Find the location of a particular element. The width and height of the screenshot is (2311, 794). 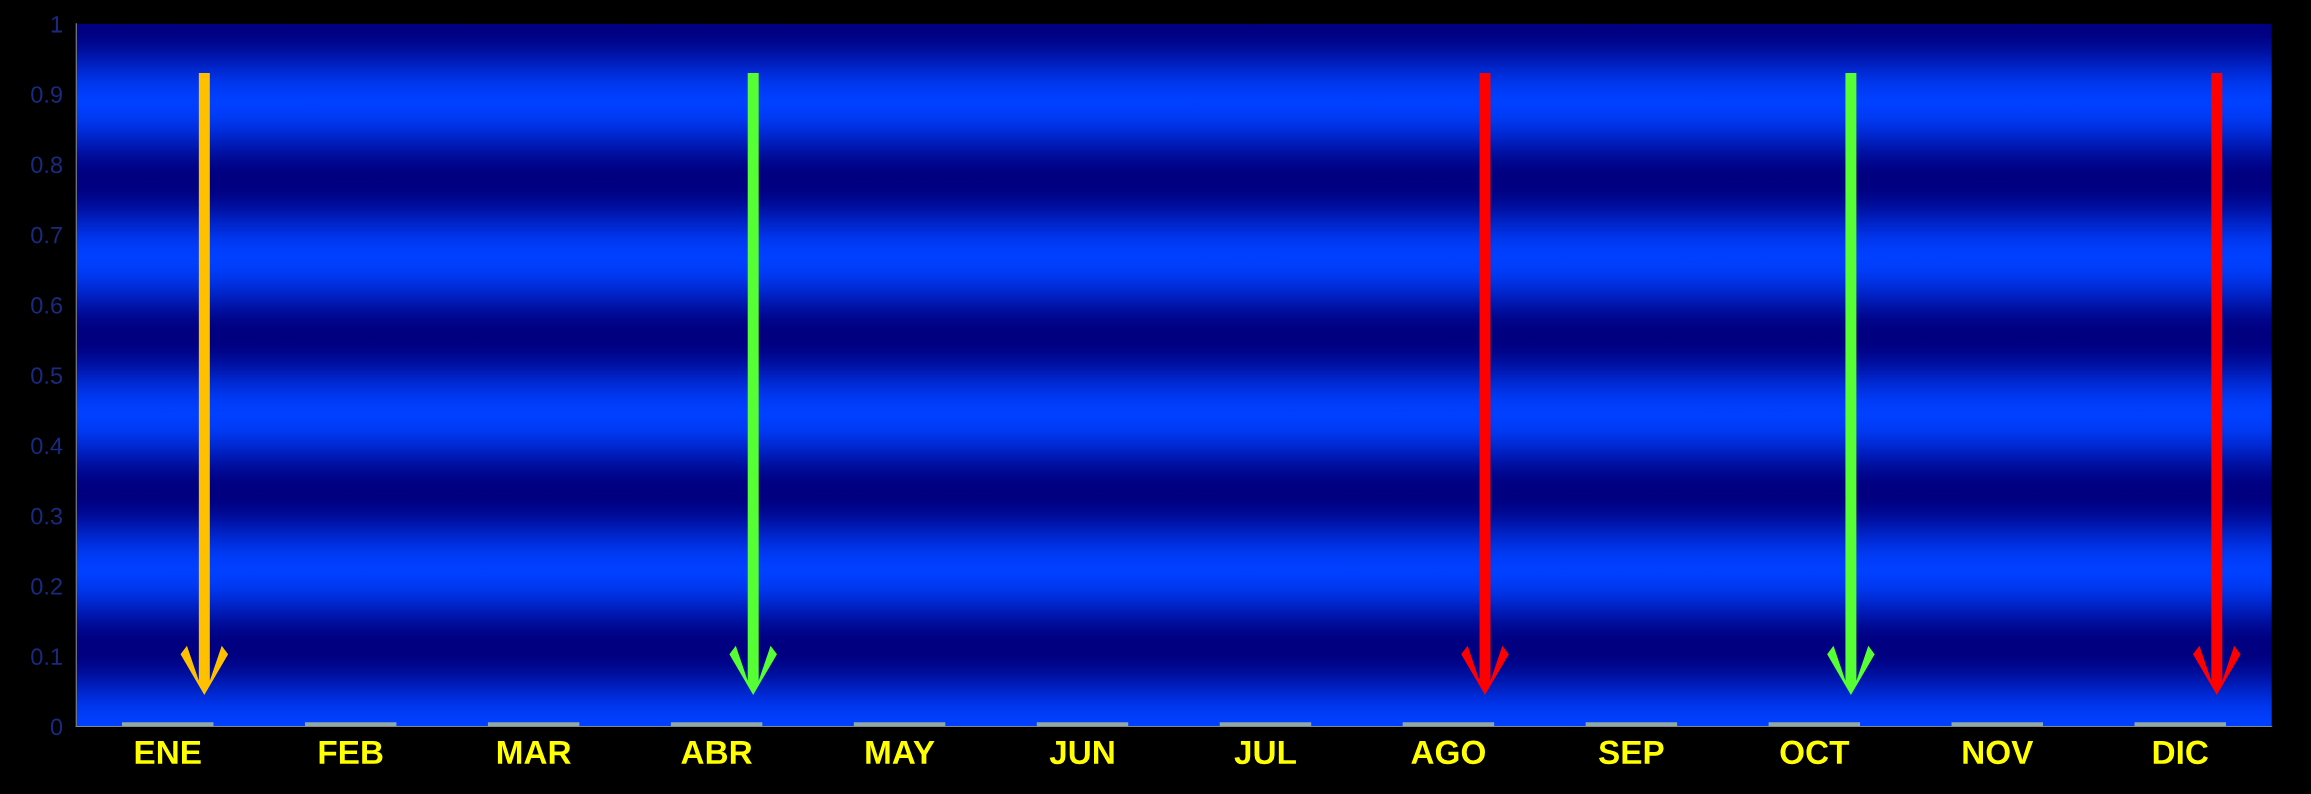

y-tick-label: 0.6 is located at coordinates (47, 305).